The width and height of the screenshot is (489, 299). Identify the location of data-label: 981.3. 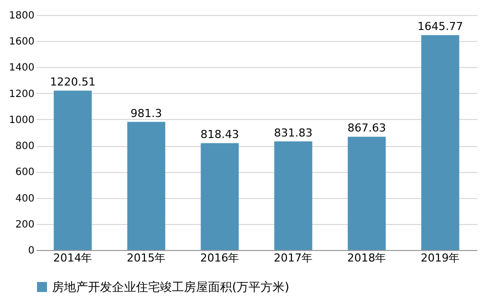
(146, 113).